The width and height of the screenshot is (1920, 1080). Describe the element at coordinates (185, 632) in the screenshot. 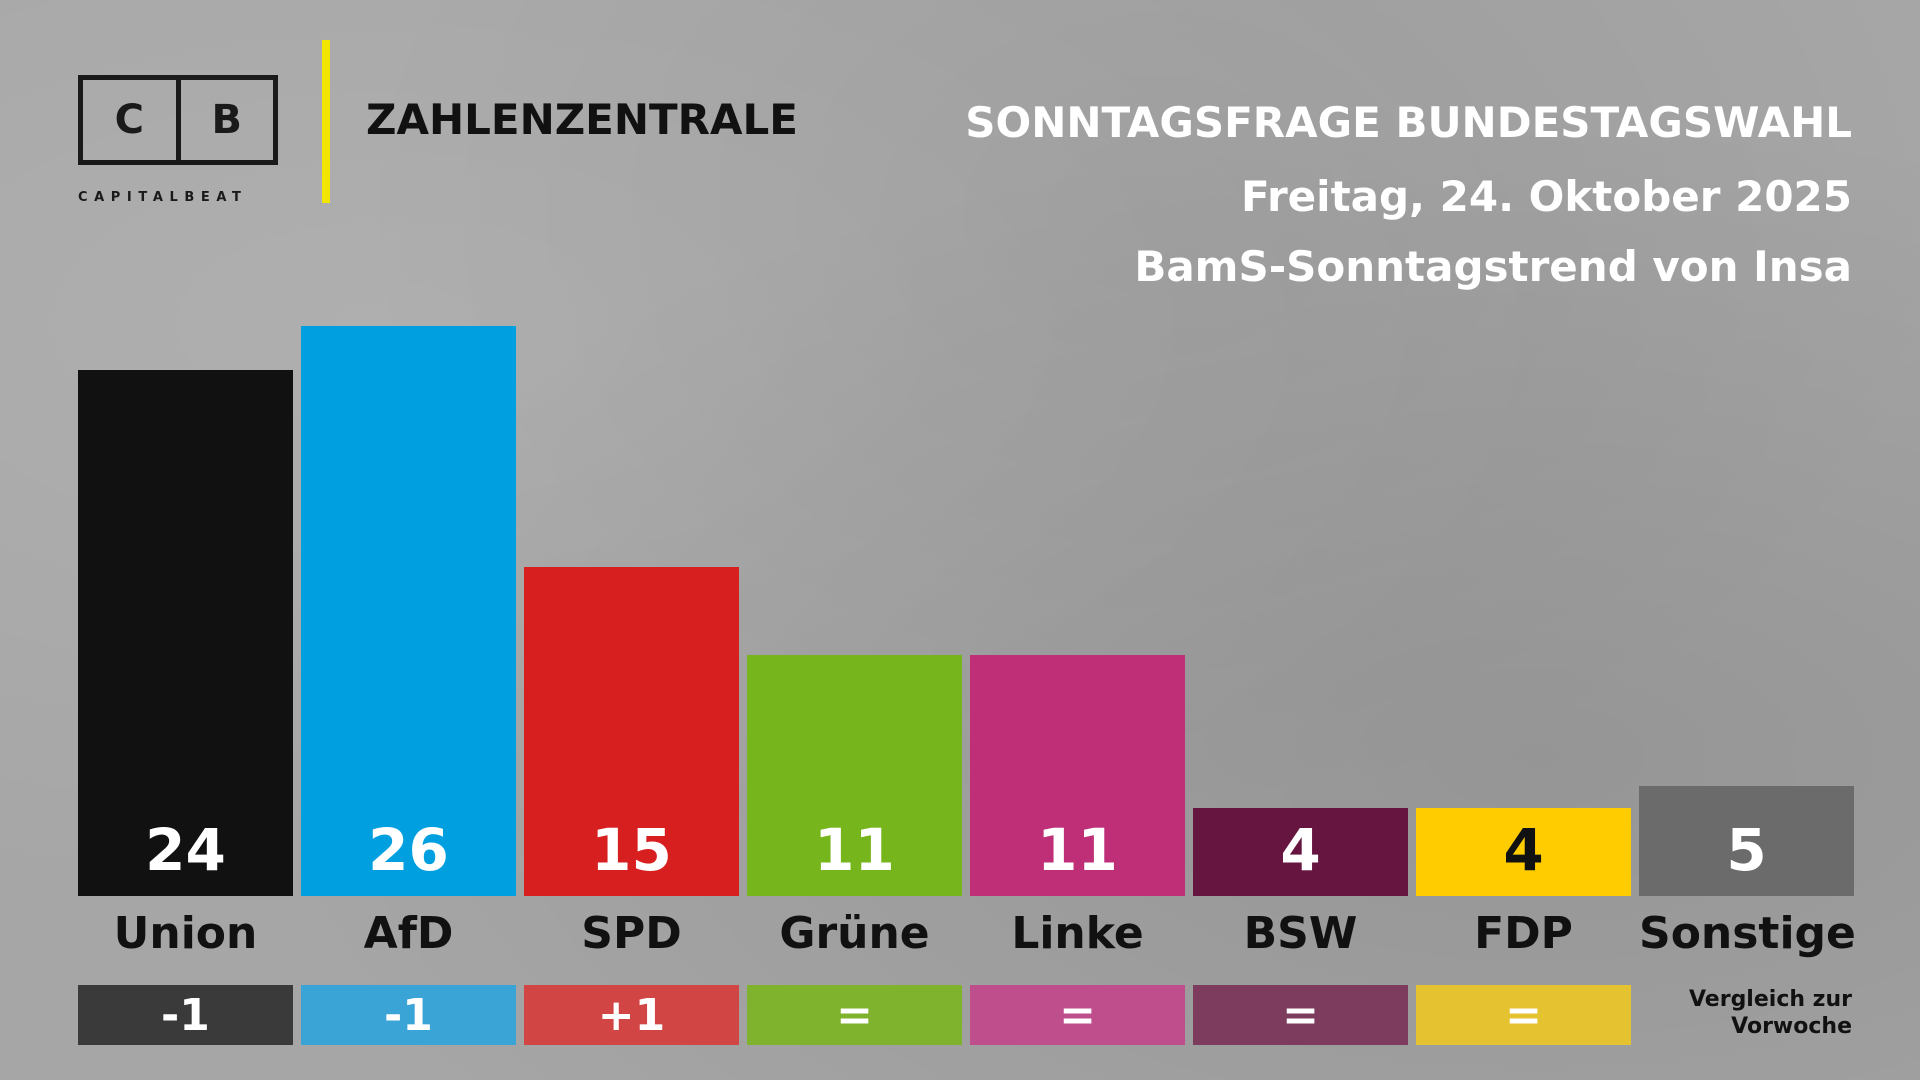

I see `bar-union` at that location.